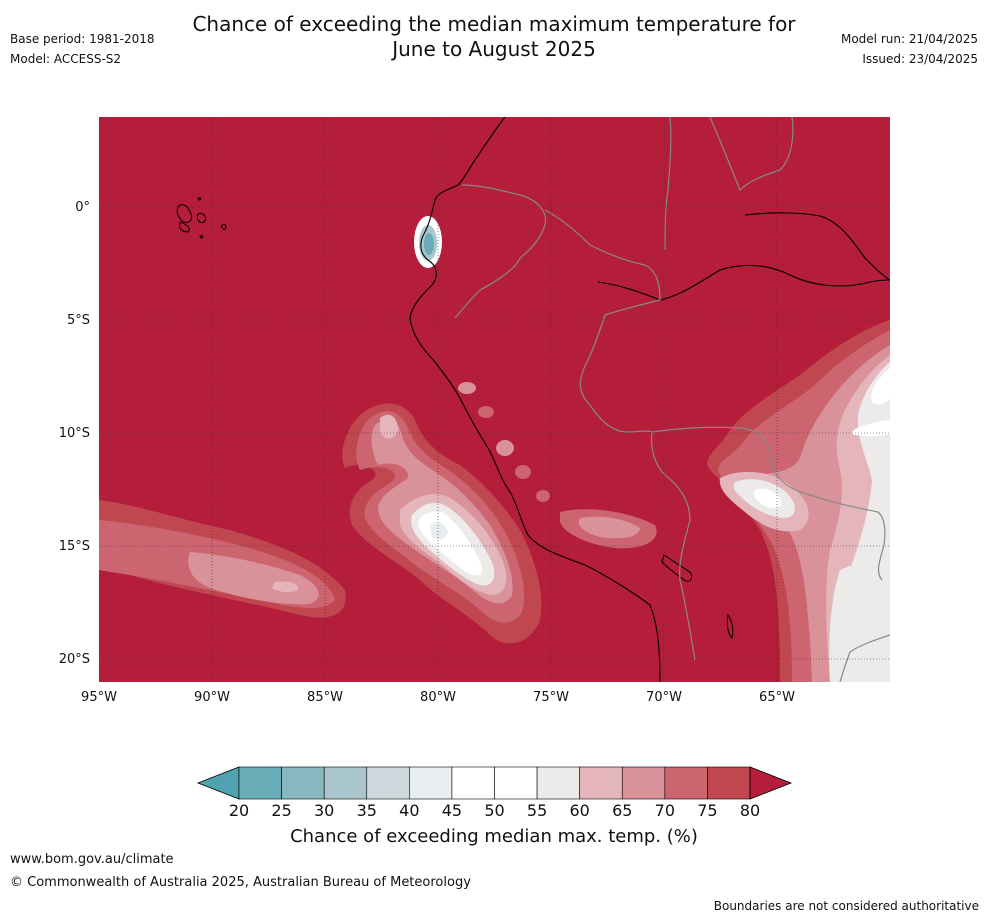  What do you see at coordinates (367, 810) in the screenshot?
I see `colorbar-tick-label: 35` at bounding box center [367, 810].